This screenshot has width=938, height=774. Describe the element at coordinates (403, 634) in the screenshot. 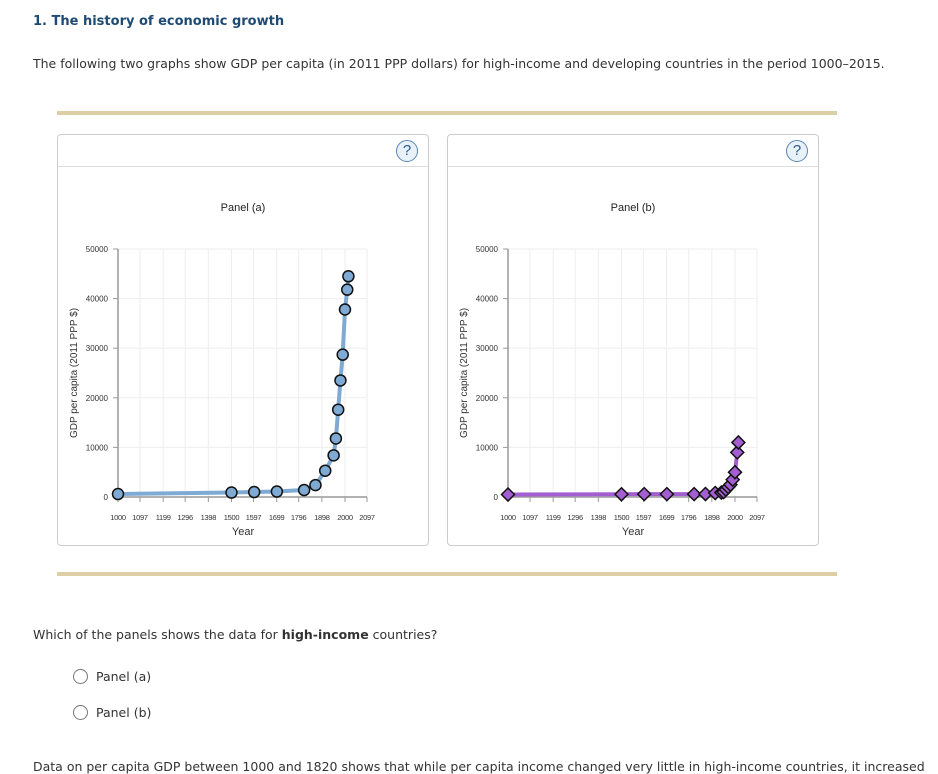

I see `question-suffix: countries?` at that location.